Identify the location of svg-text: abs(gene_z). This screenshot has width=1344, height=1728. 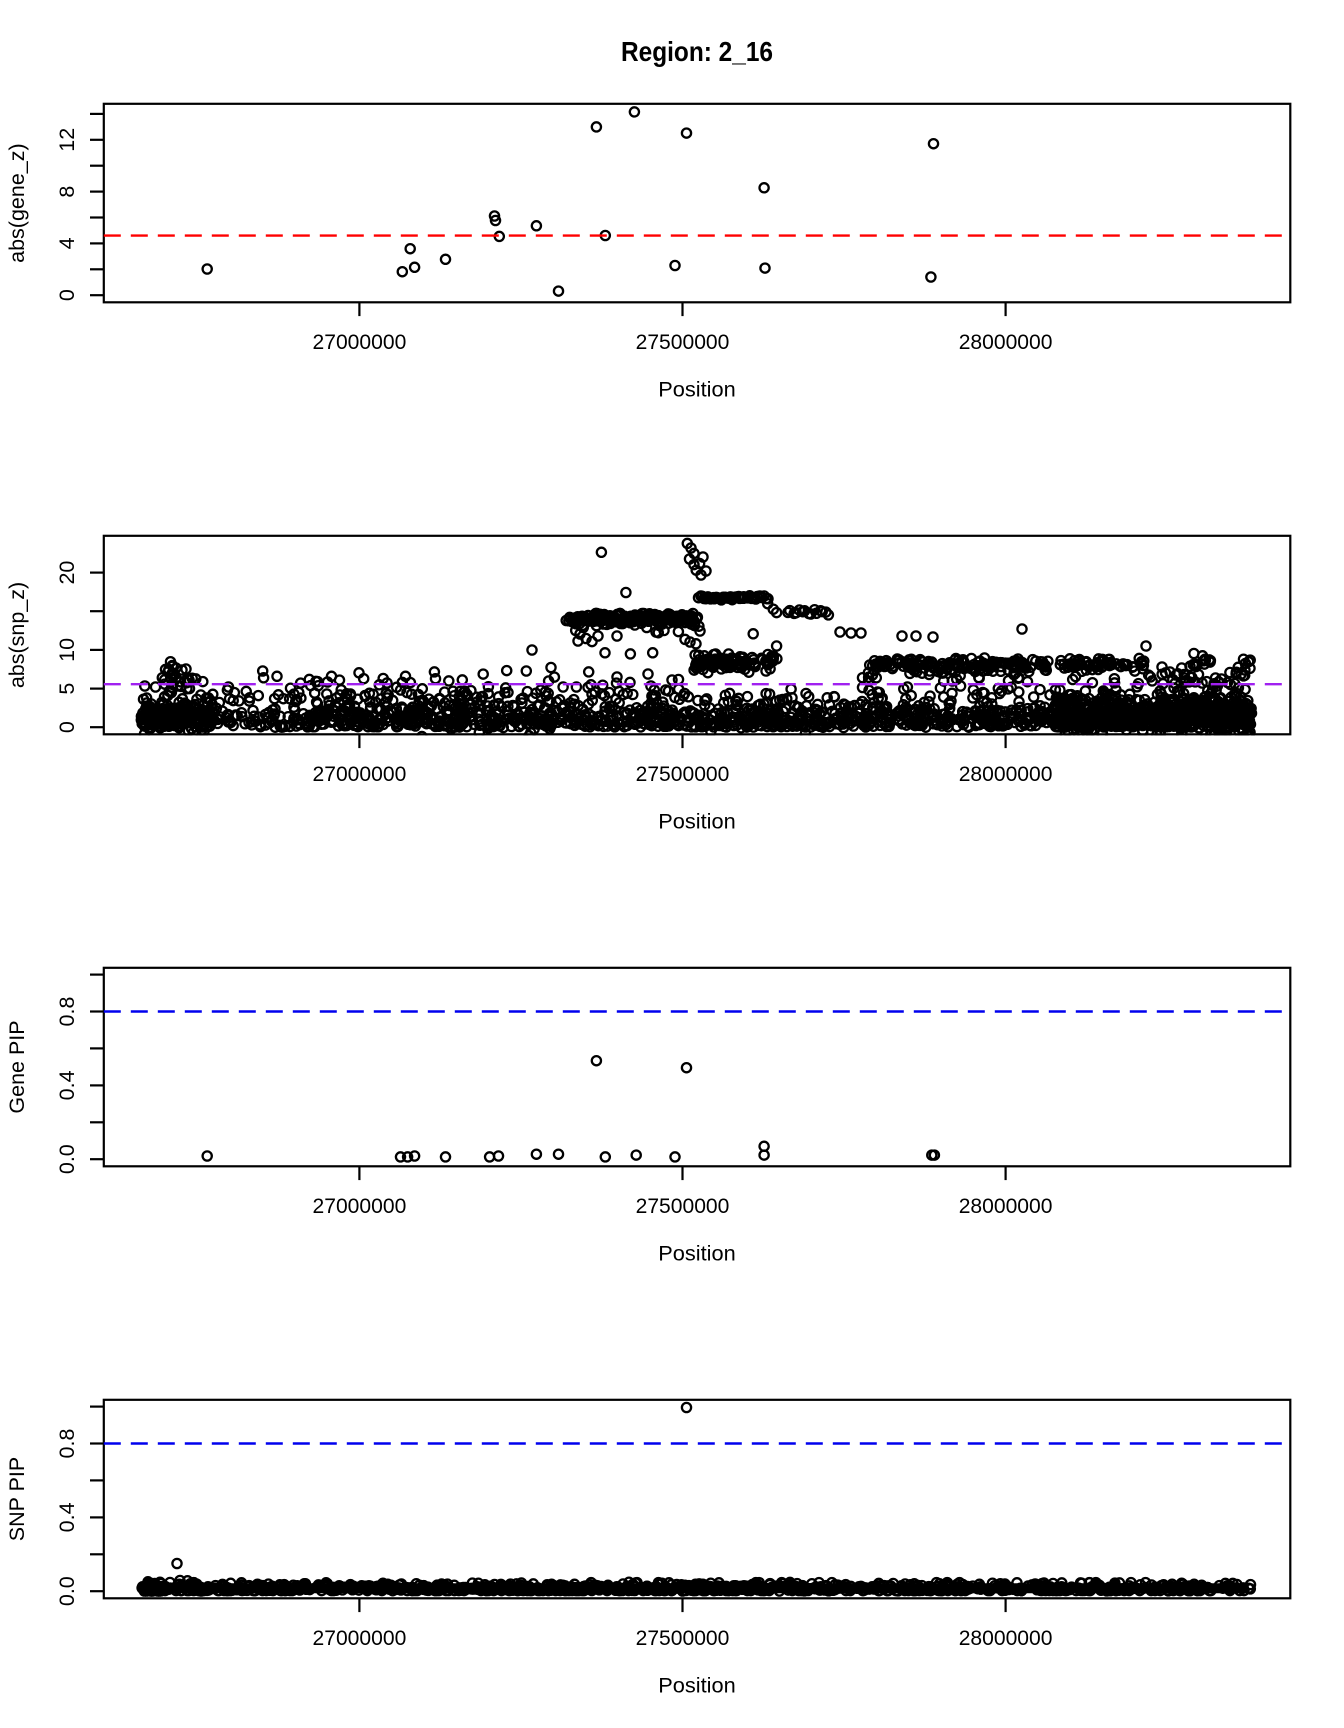
(17, 203).